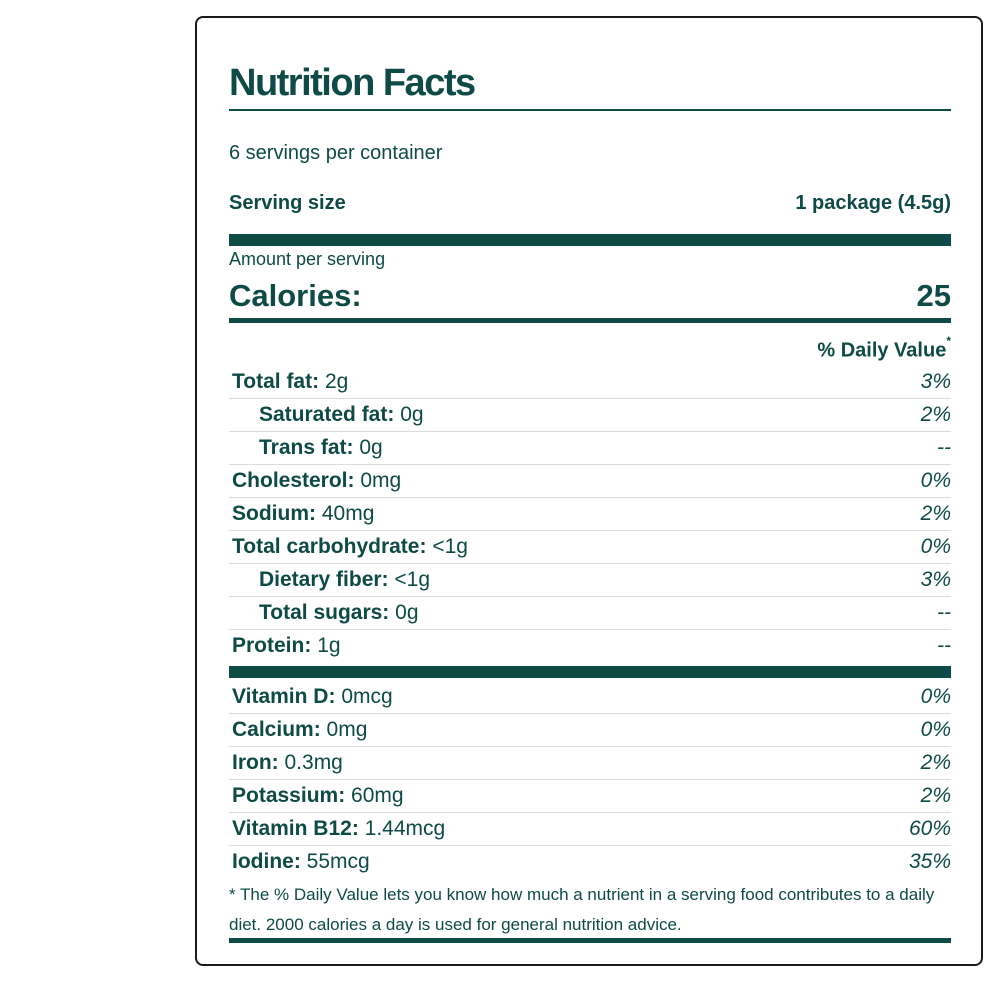 The width and height of the screenshot is (1000, 1000). I want to click on nutrient-row: Sodium: 40mg 2%, so click(590, 513).